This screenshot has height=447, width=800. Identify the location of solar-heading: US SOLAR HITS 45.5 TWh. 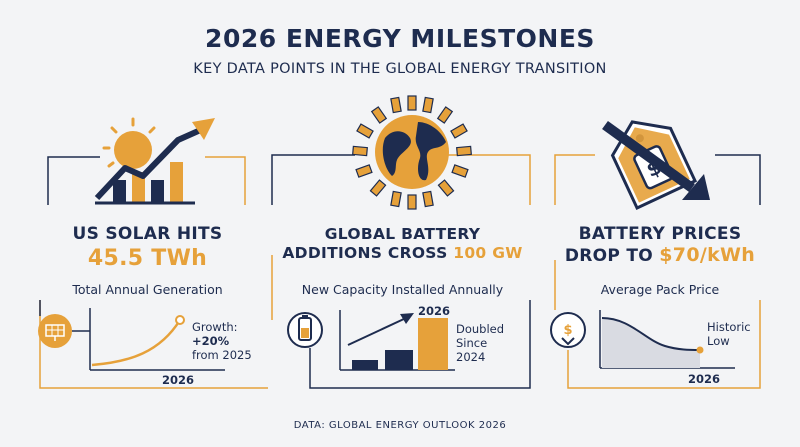
(147, 248).